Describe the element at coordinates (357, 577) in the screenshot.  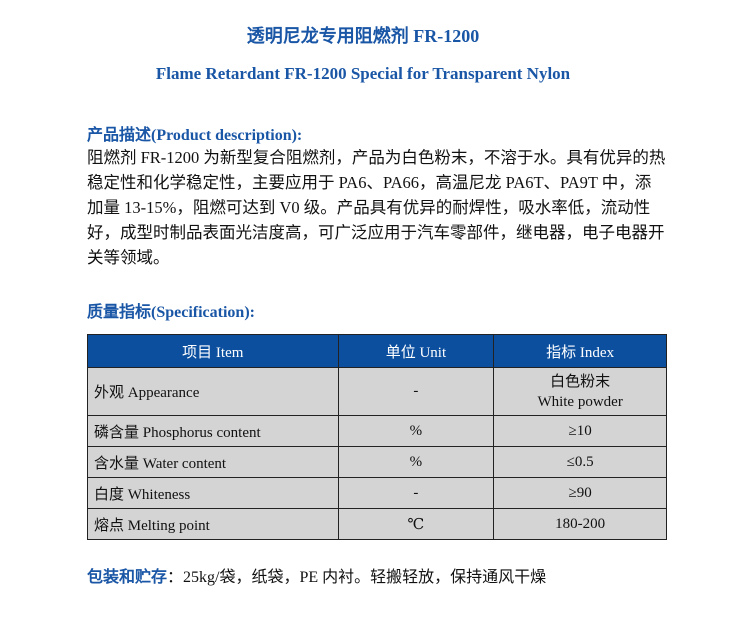
I see `packaging-text: ：25kg/袋，纸袋，PE 内衬。轻搬轻放，保持通风干燥` at that location.